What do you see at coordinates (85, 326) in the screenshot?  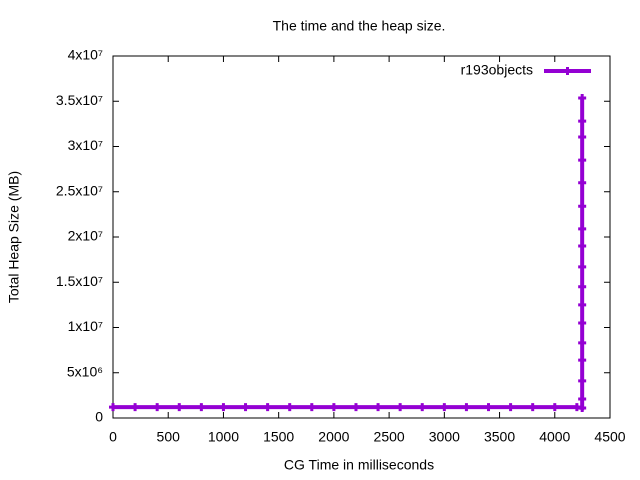 I see `y-tick-label: 1x10⁷` at bounding box center [85, 326].